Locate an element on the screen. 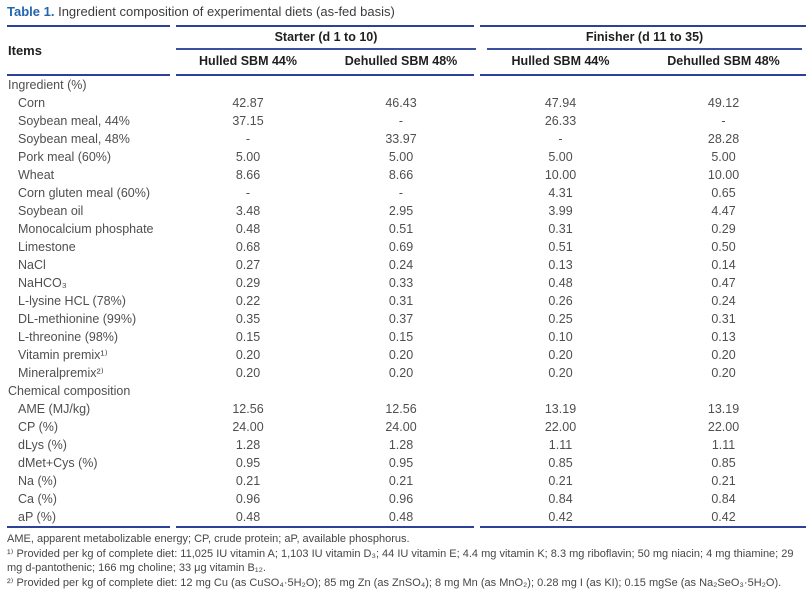 The width and height of the screenshot is (812, 603). table-row: CP (%) 24.00 24.00 22.00 22.00 is located at coordinates (406, 427).